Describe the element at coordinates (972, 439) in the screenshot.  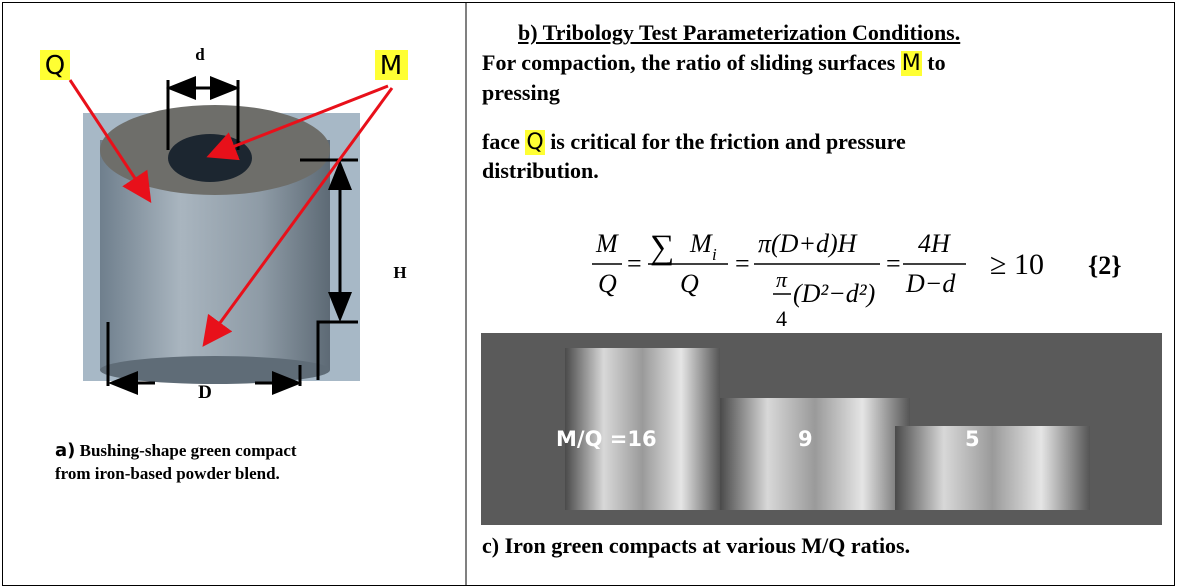
I see `ratio-label: 5` at that location.